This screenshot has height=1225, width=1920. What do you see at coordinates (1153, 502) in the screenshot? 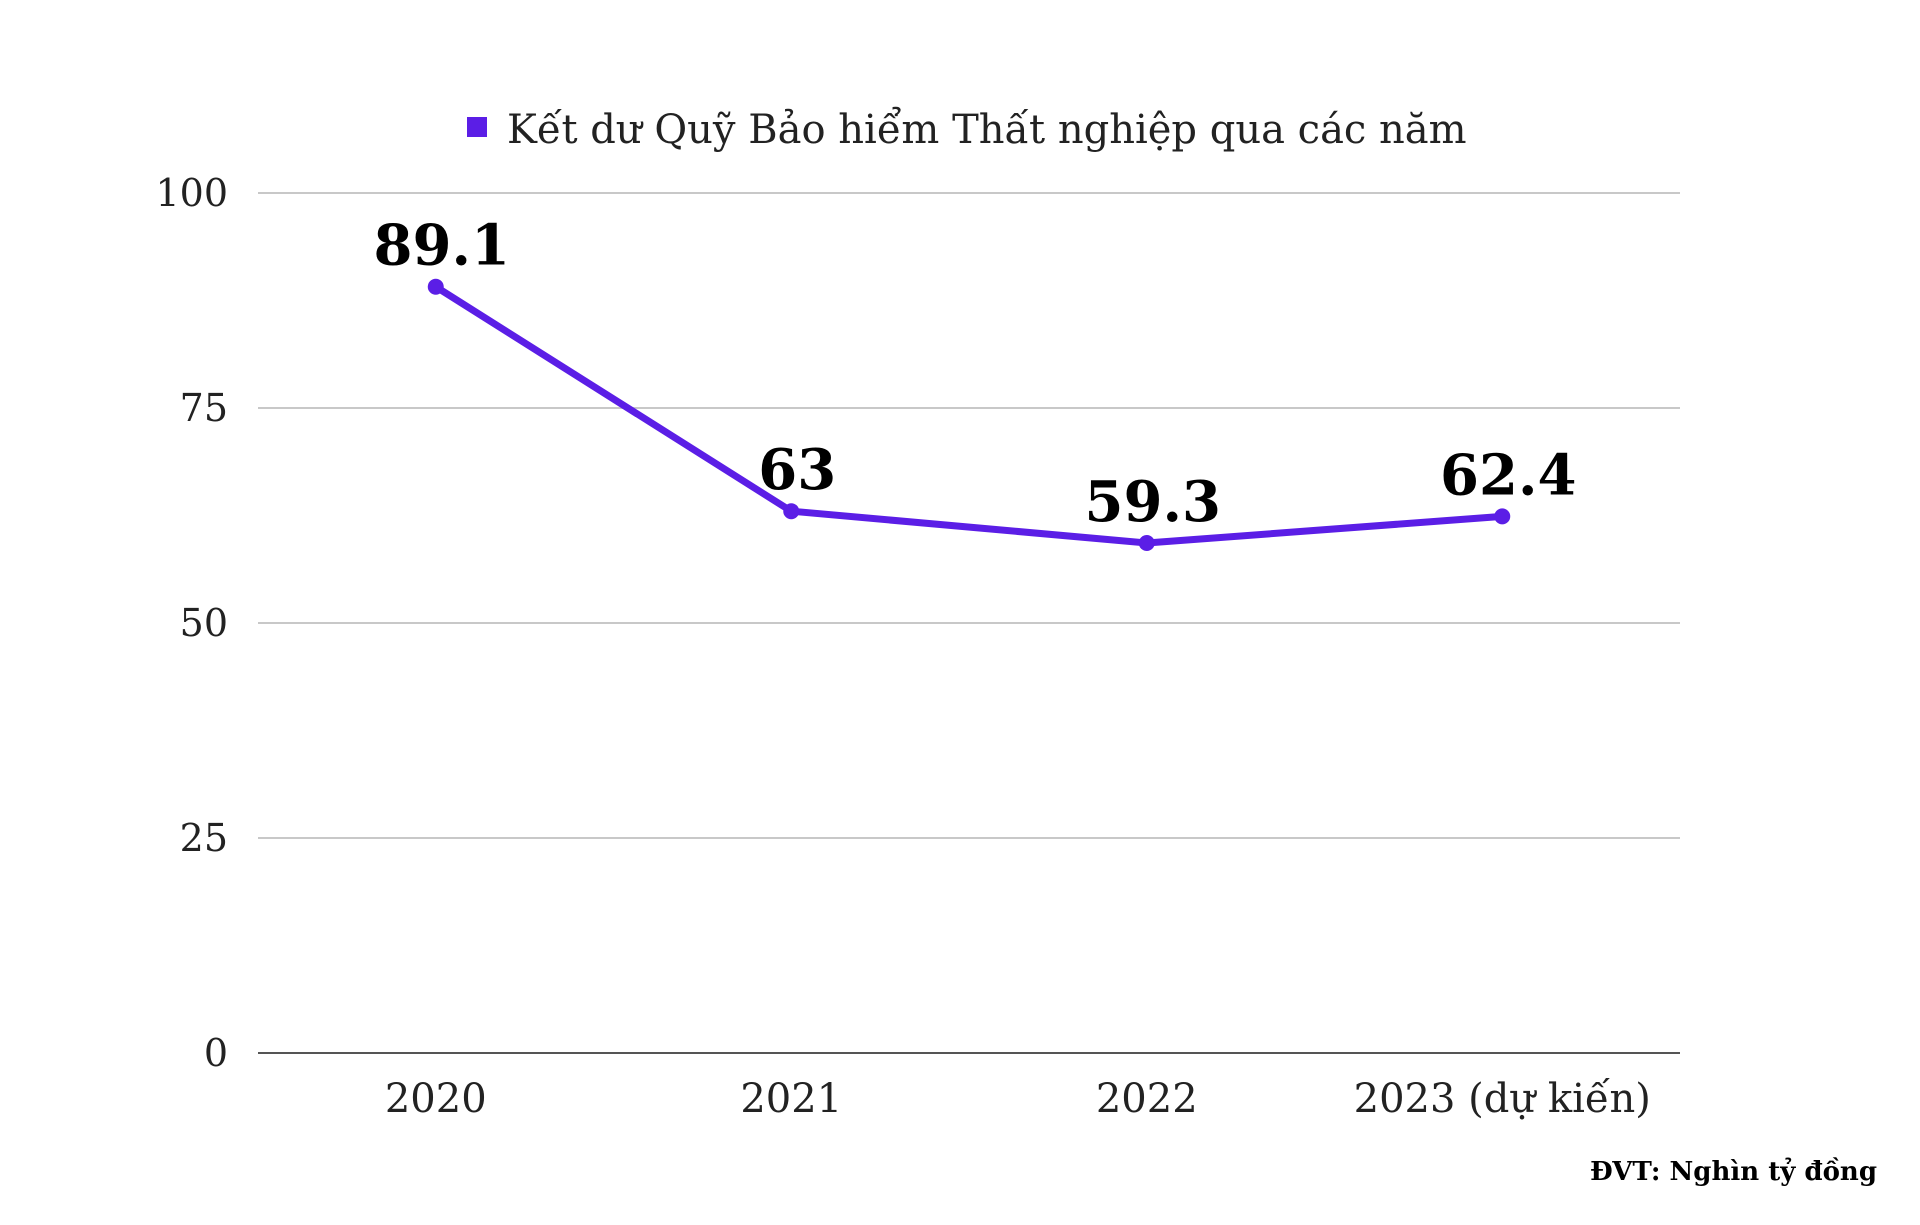
I see `data-label: 59.3` at bounding box center [1153, 502].